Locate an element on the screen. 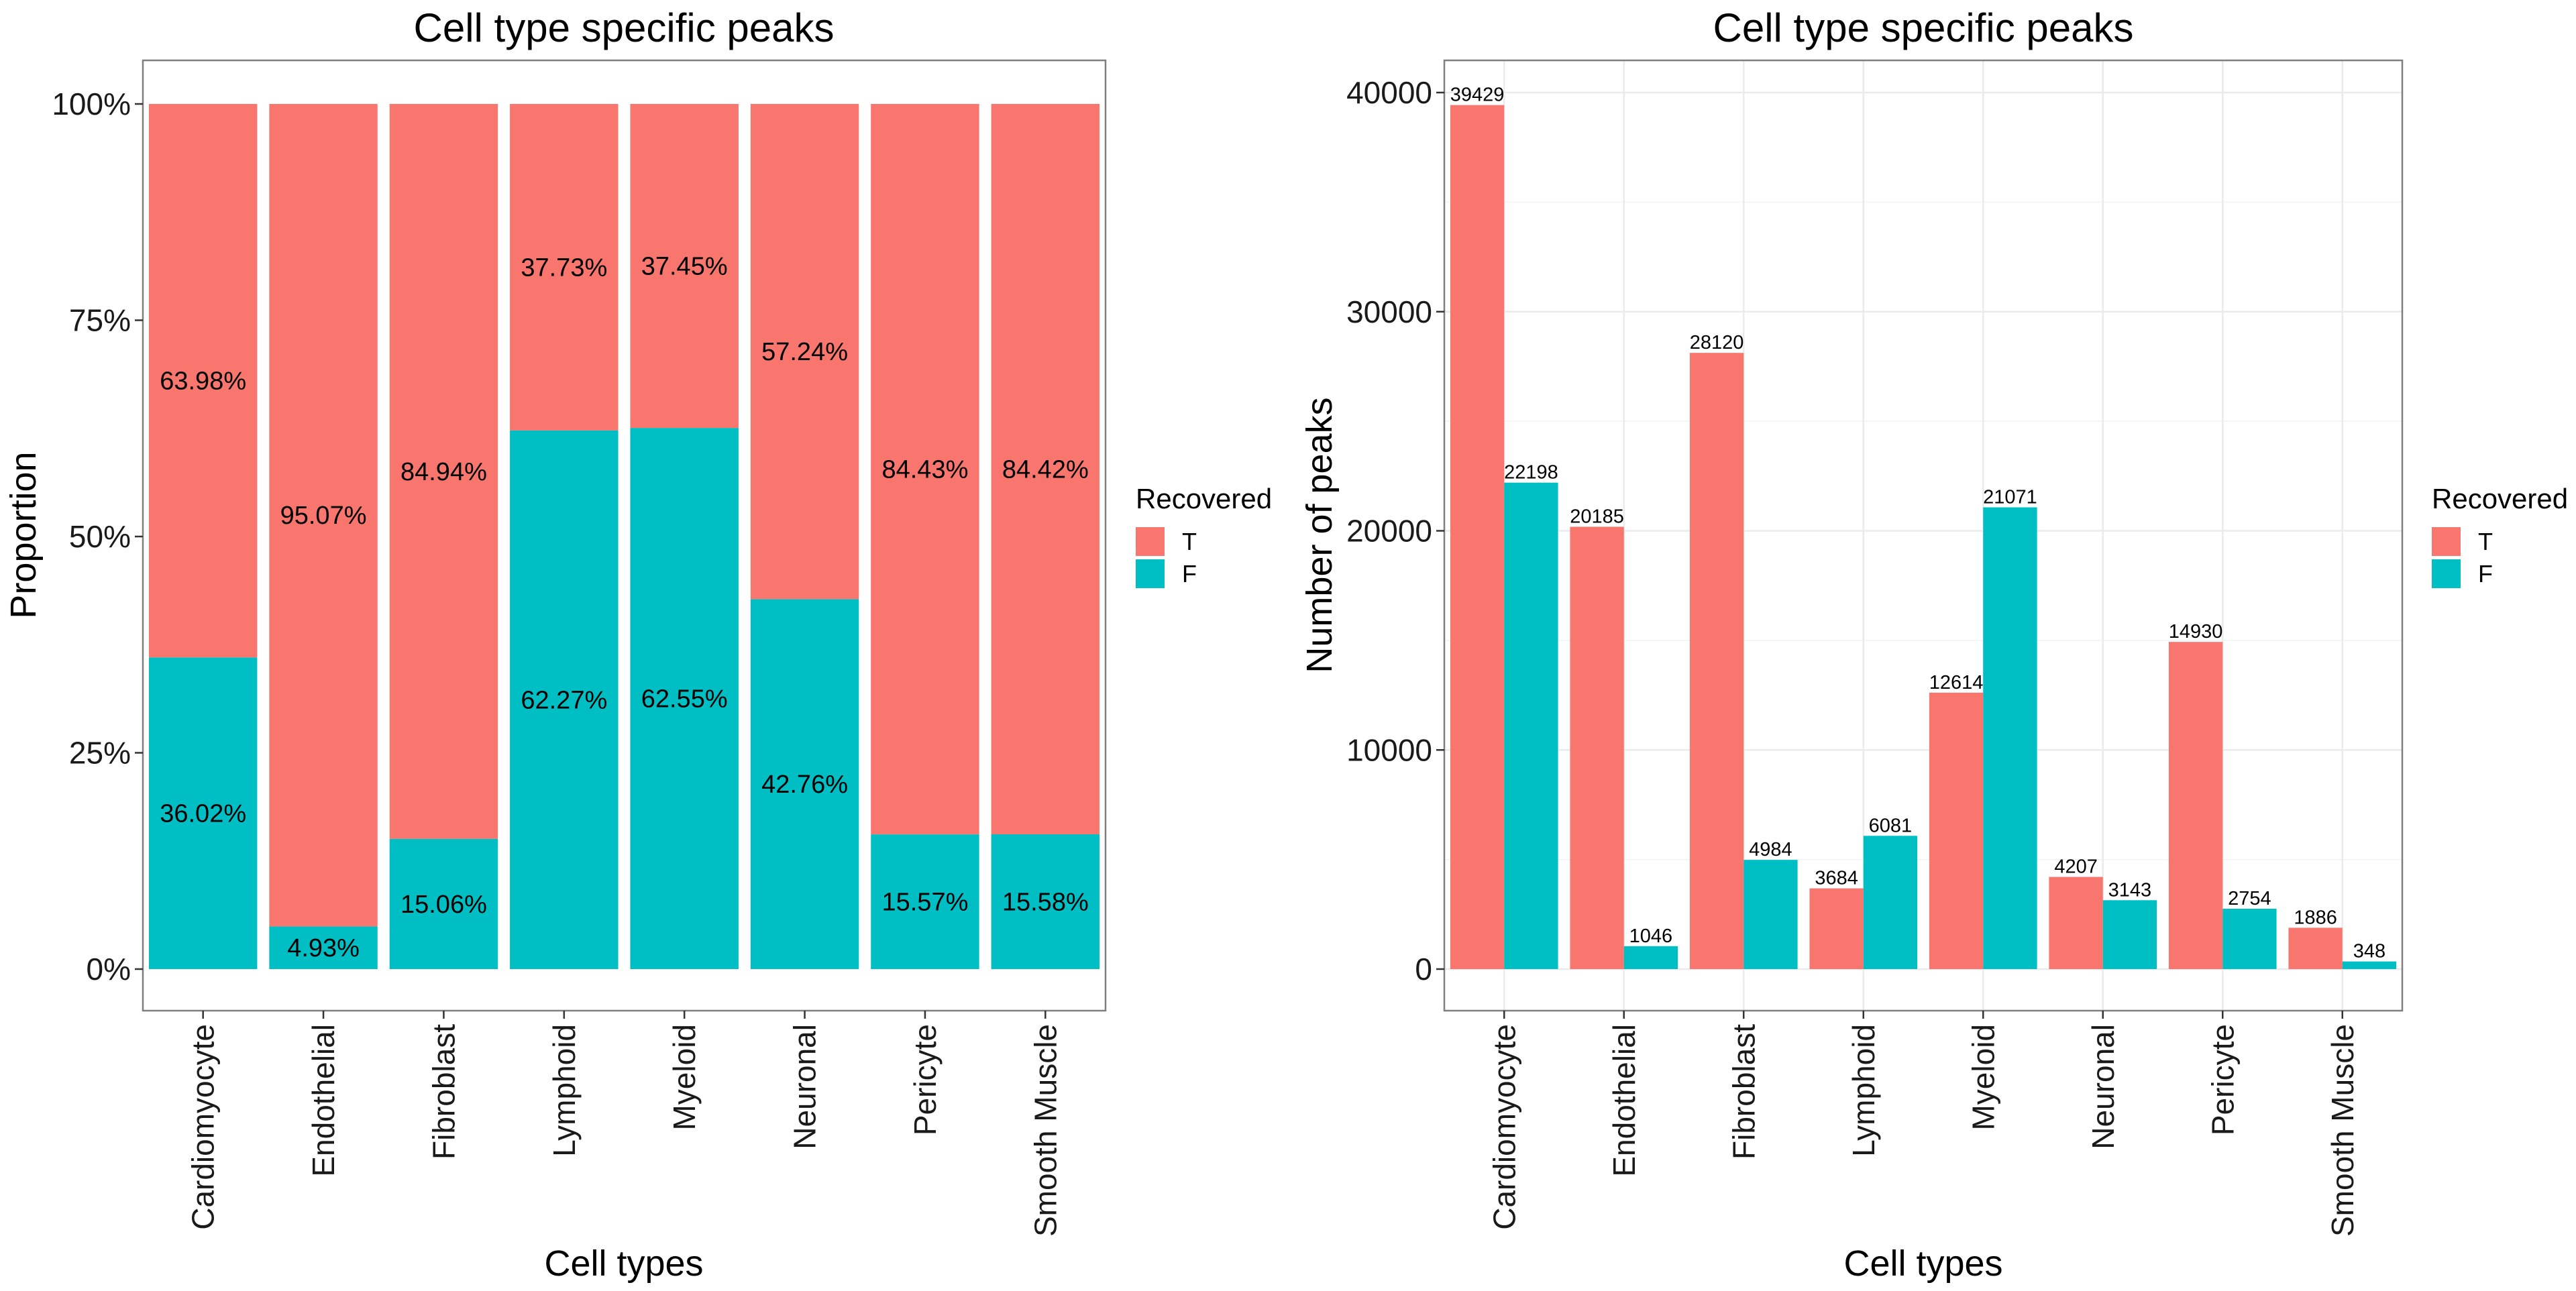 The height and width of the screenshot is (1291, 2576). bar-f-pericyte is located at coordinates (925, 901).